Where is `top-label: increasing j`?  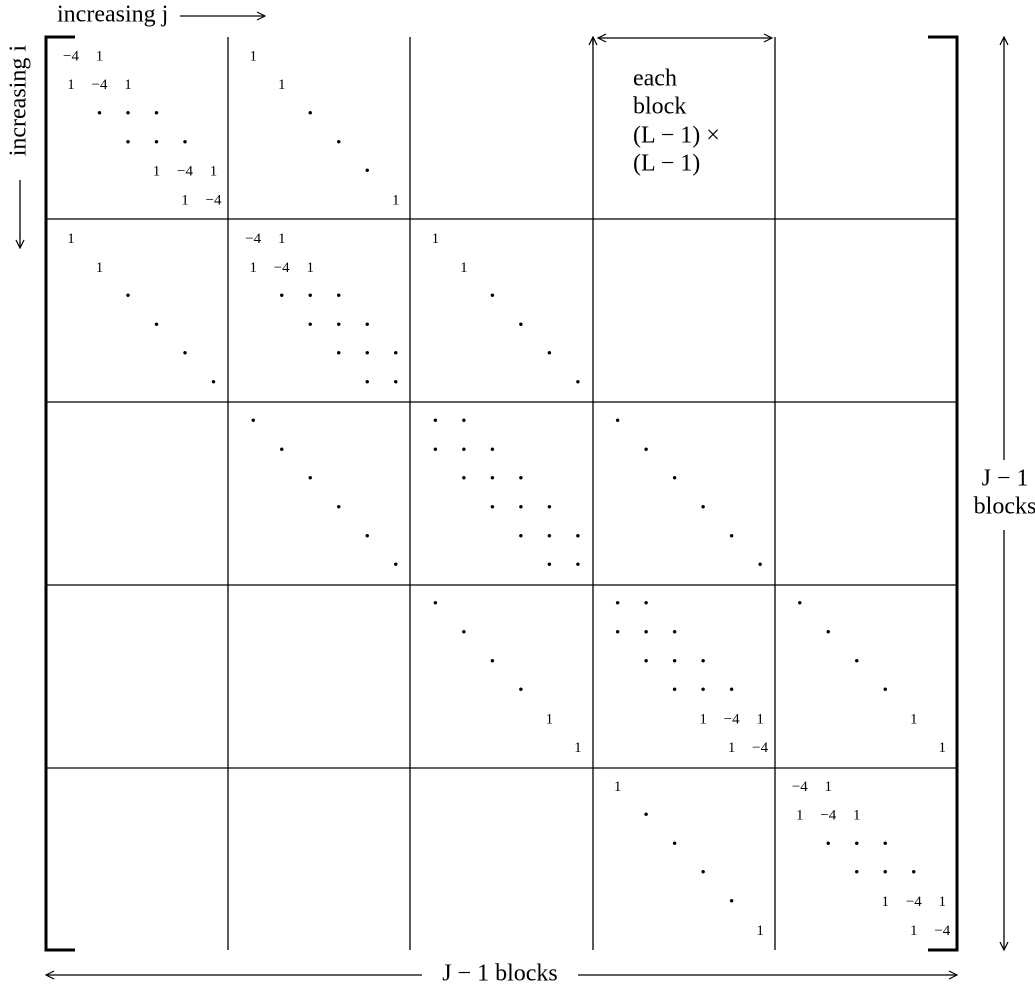 top-label: increasing j is located at coordinates (112, 15).